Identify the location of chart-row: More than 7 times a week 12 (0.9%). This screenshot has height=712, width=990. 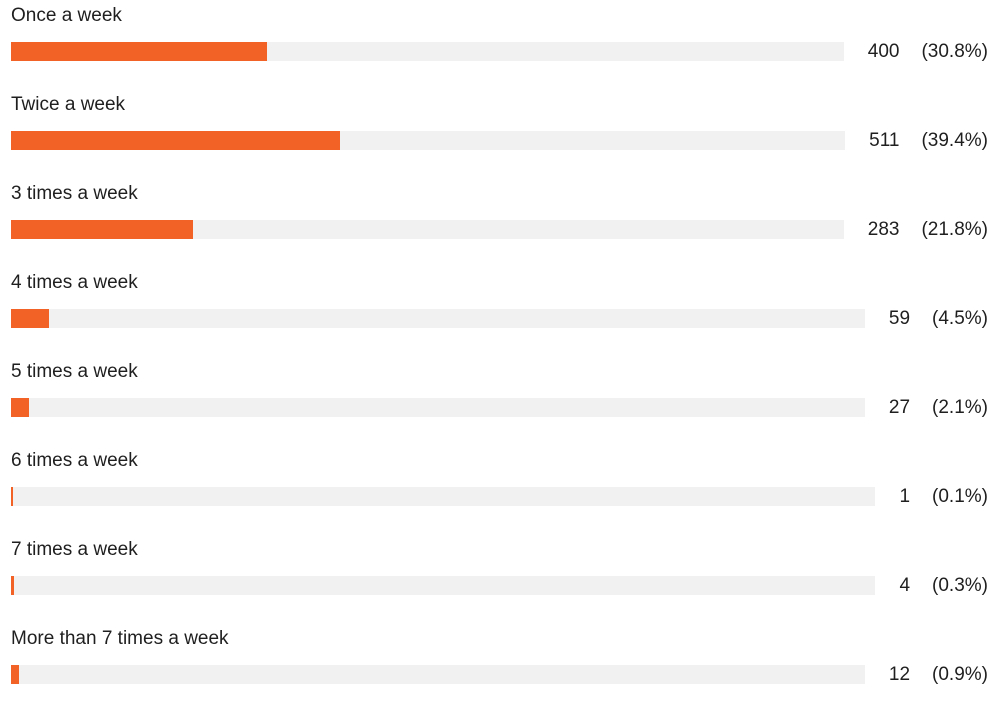
(495, 667).